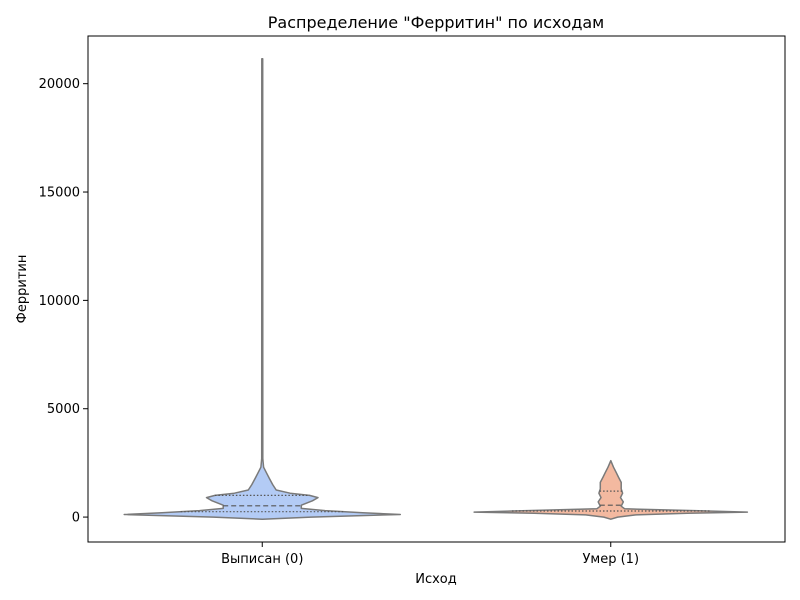 The image size is (800, 600). I want to click on x-axis-label: Исход, so click(436, 579).